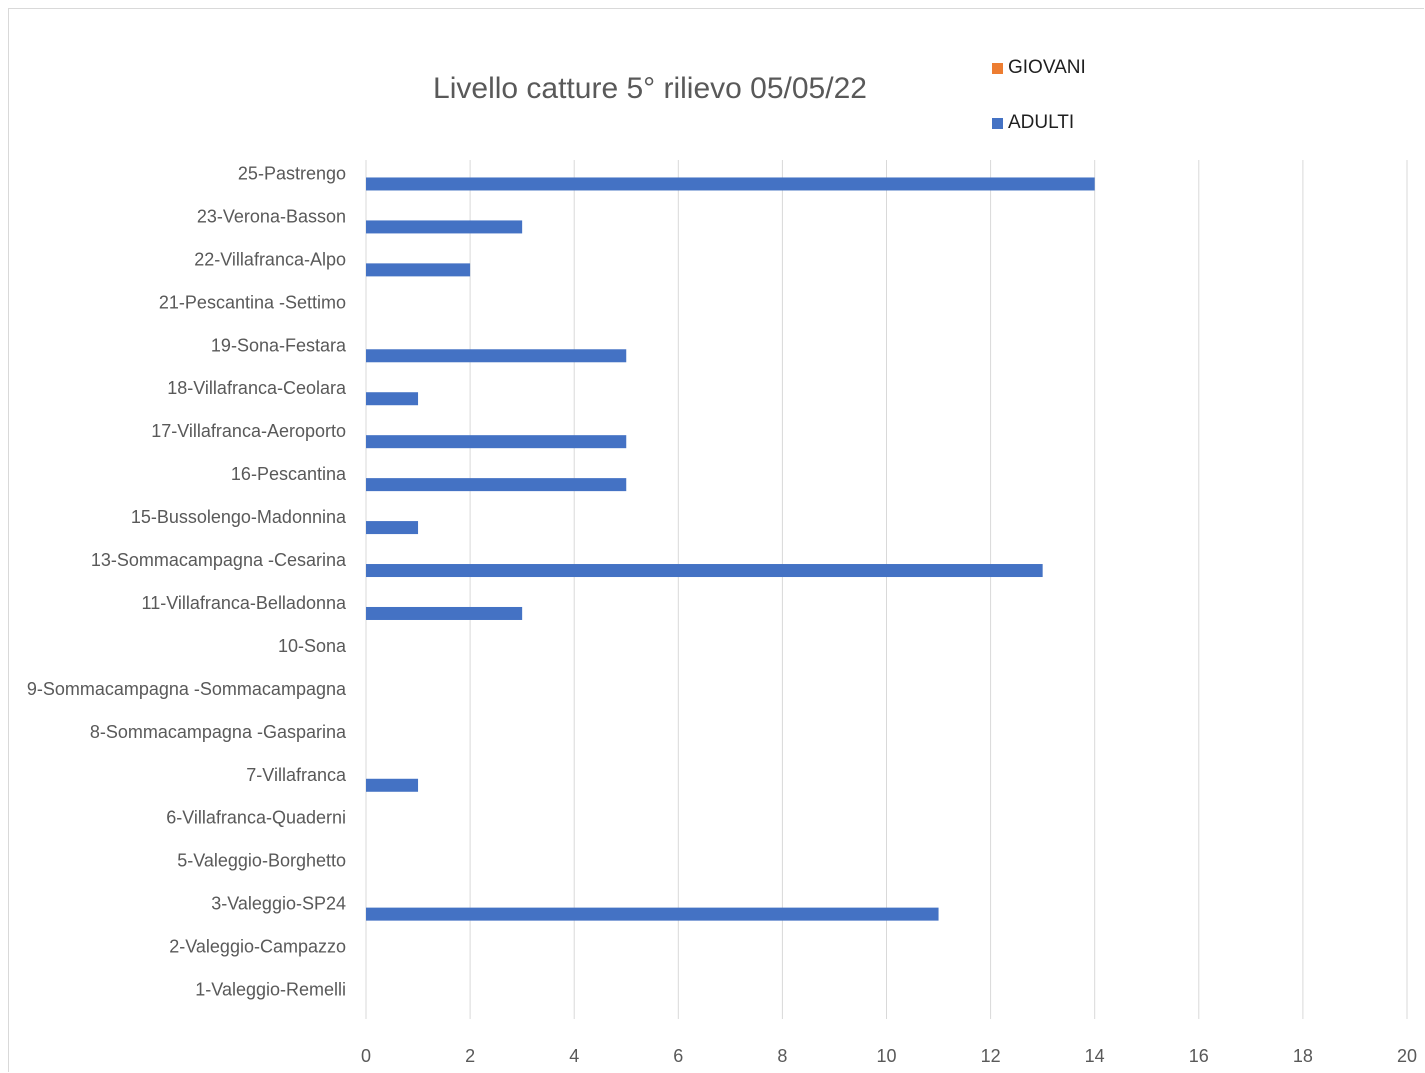 Image resolution: width=1425 pixels, height=1073 pixels. I want to click on category-label: 19-Sona-Festara, so click(279, 345).